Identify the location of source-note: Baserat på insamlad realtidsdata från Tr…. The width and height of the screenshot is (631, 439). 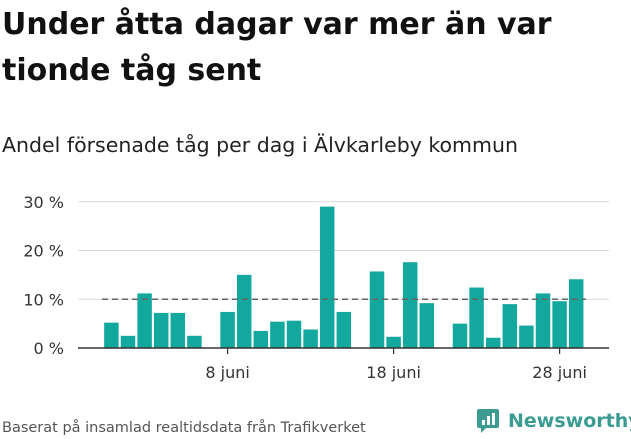
(184, 428).